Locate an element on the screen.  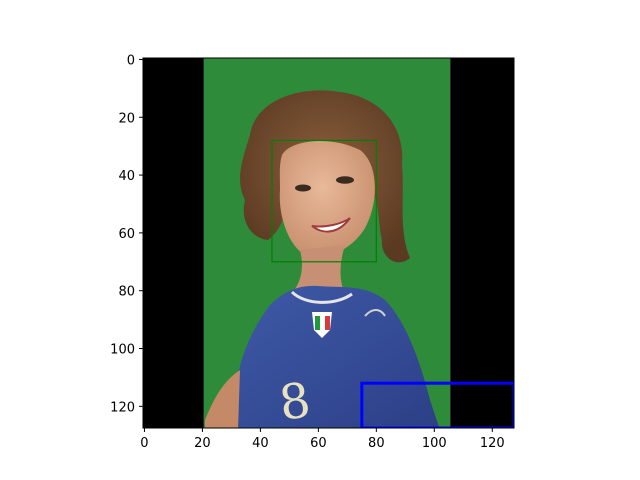
x-tick-label: 120 is located at coordinates (492, 443).